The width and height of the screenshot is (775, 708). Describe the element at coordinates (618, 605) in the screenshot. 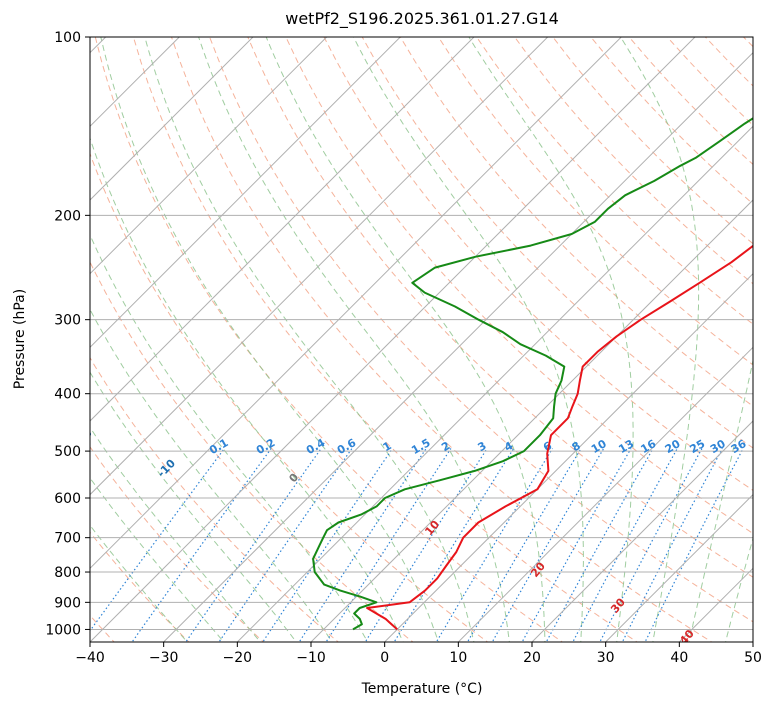

I see `moist-adiabat-label: 30` at that location.